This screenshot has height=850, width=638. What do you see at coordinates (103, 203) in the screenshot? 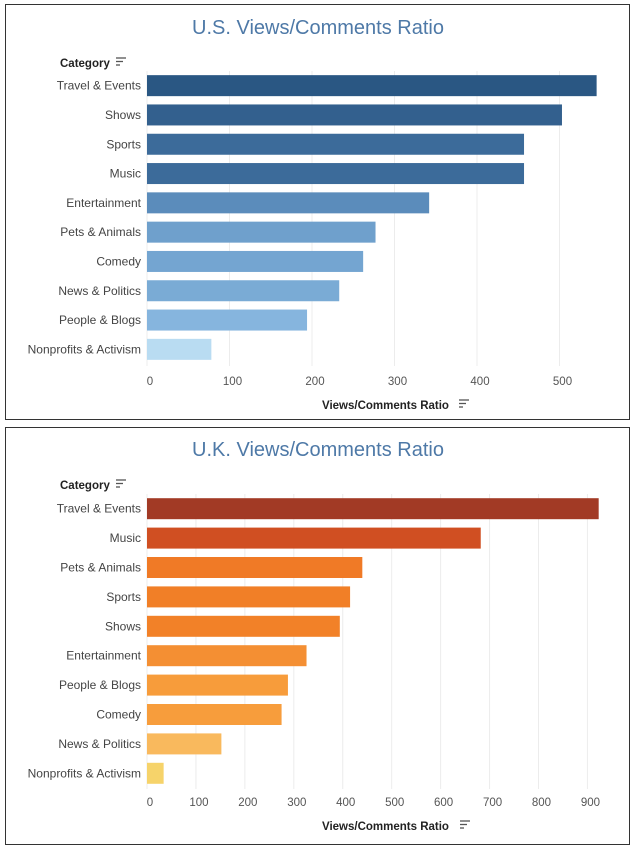
I see `us-category-label: Entertainment` at bounding box center [103, 203].